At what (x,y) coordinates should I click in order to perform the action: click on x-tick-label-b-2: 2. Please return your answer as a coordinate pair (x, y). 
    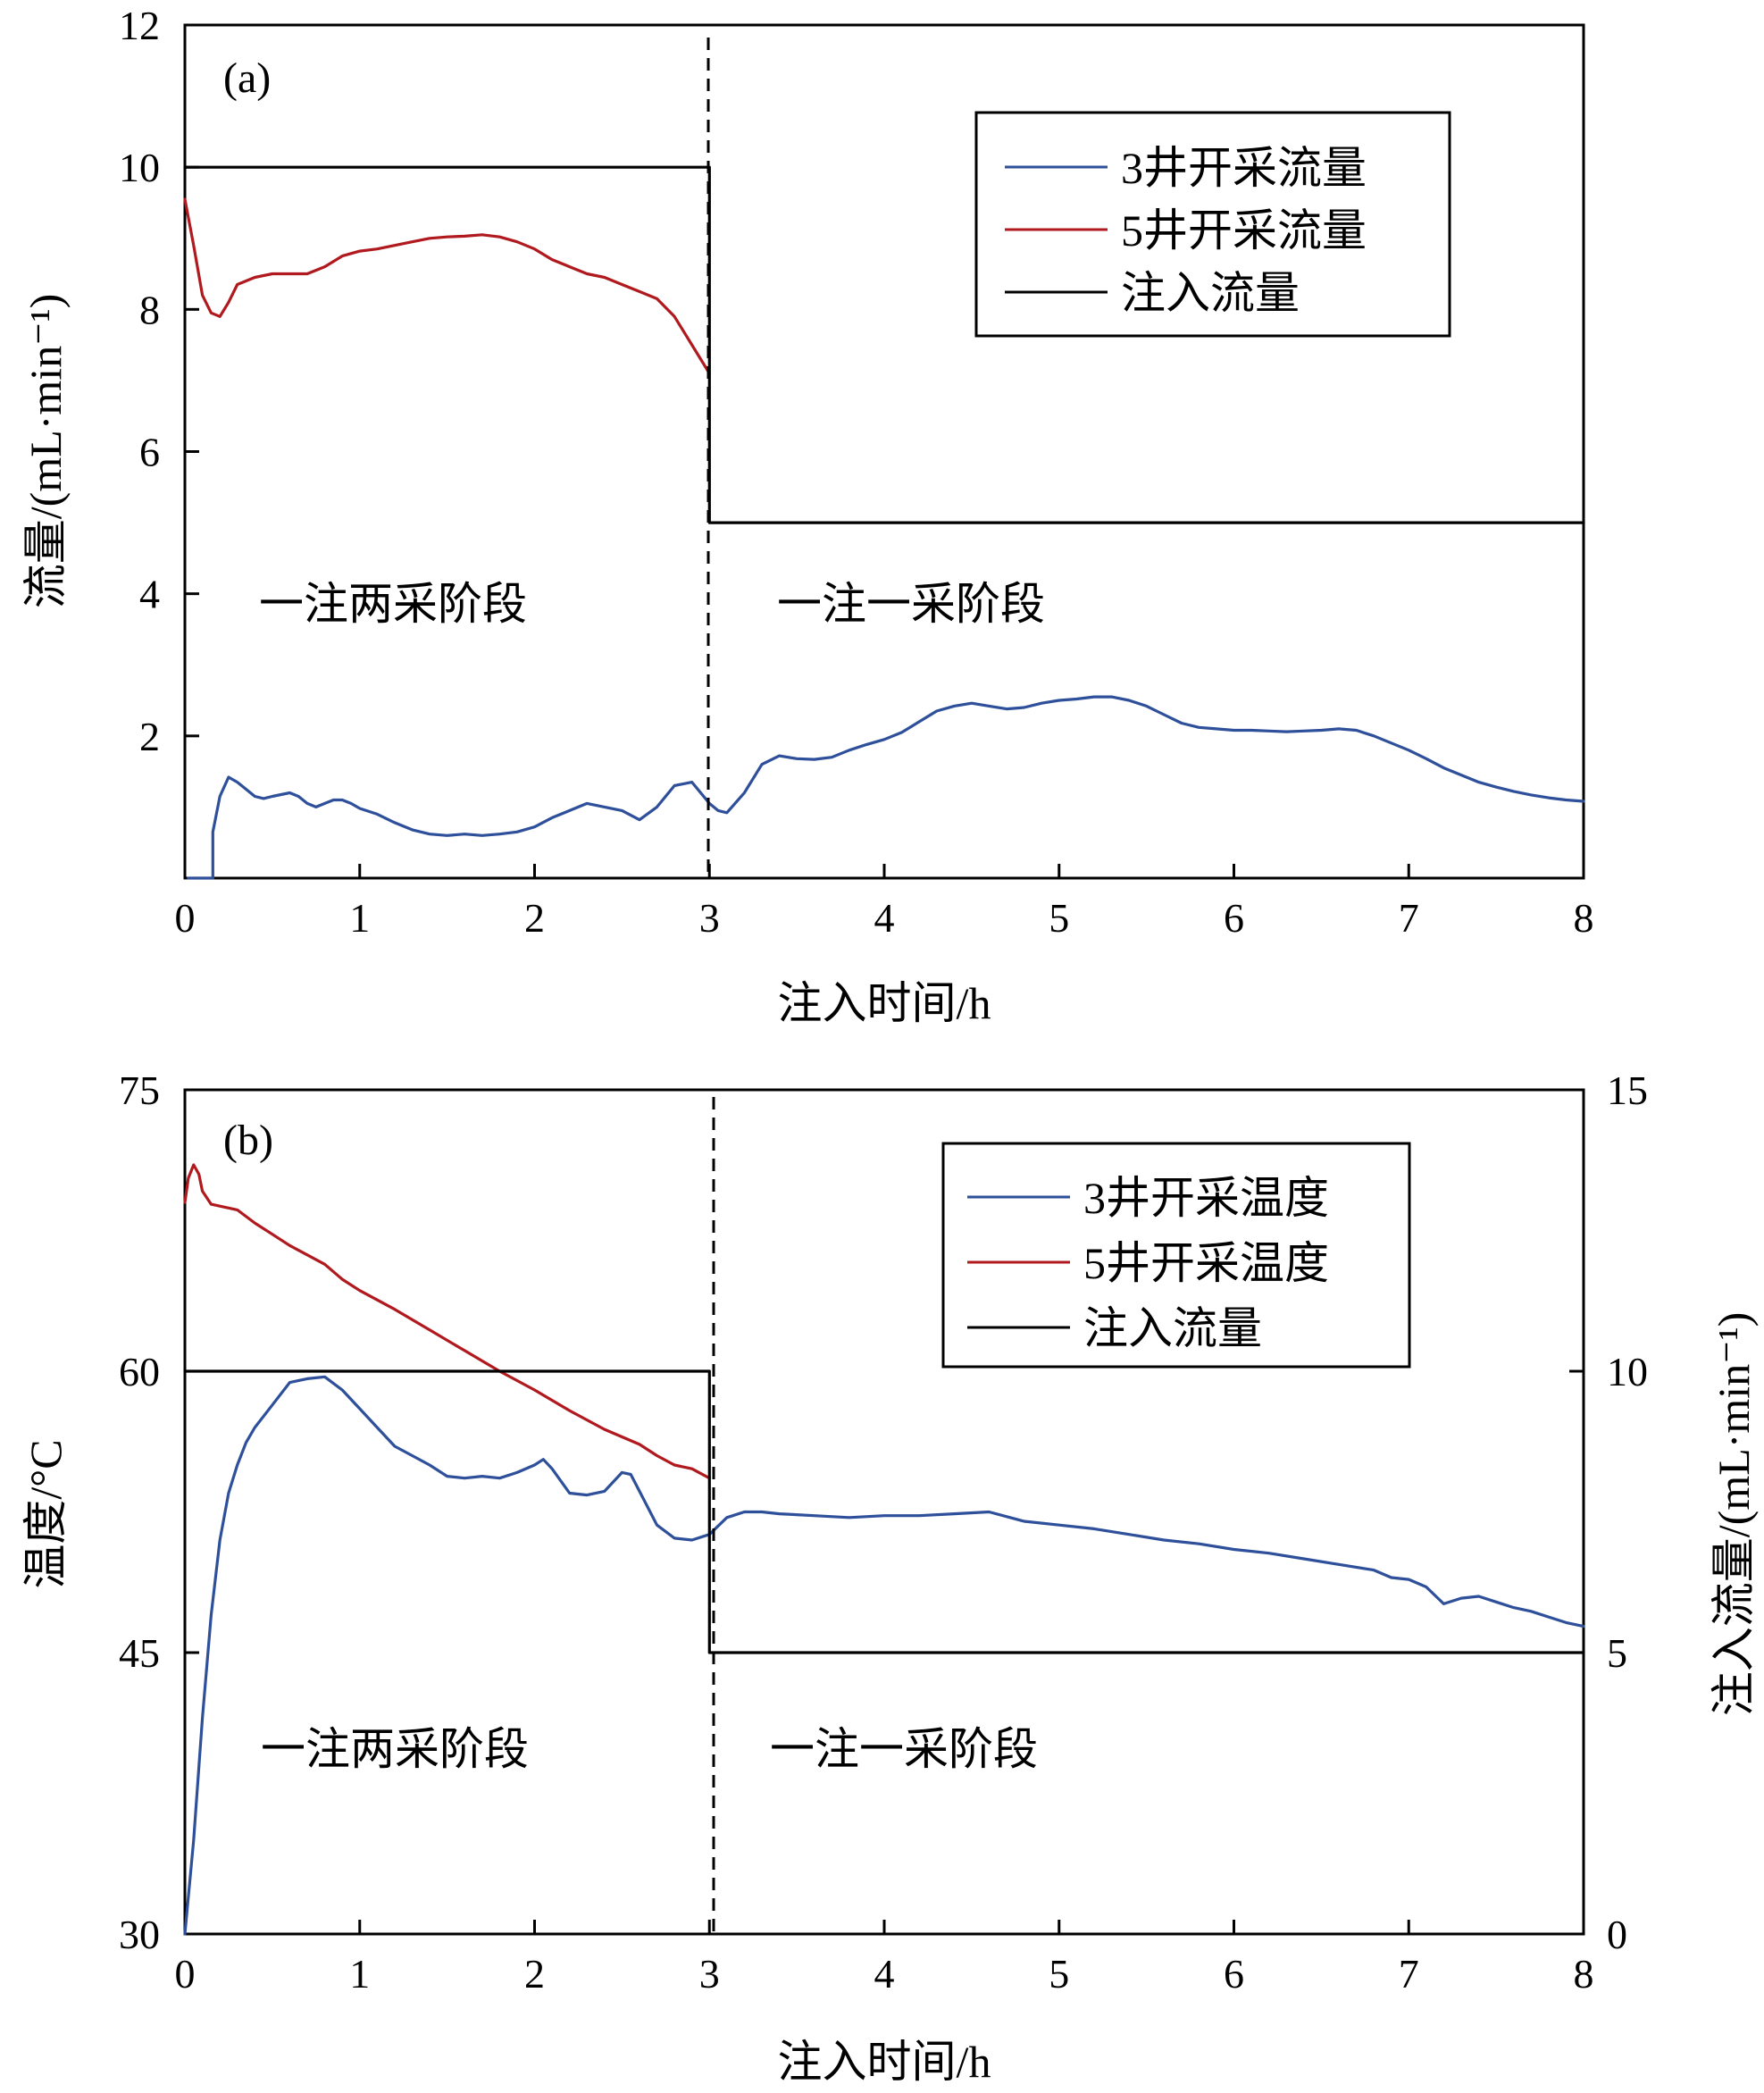
    Looking at the image, I should click on (534, 1974).